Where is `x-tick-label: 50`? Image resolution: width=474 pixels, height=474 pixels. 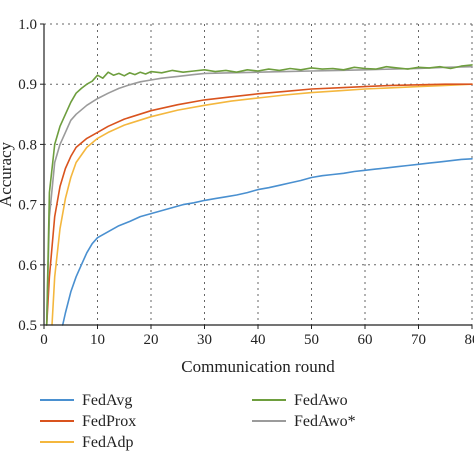 x-tick-label: 50 is located at coordinates (311, 340).